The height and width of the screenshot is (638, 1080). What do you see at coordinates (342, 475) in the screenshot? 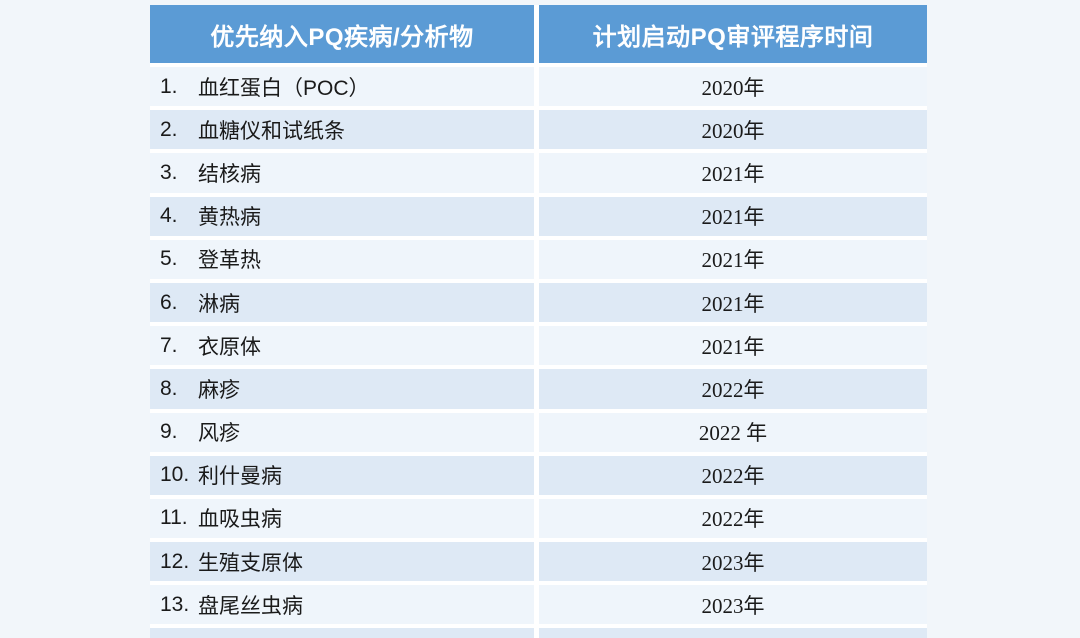
I see `table-row-disease: 10. 利什曼病` at bounding box center [342, 475].